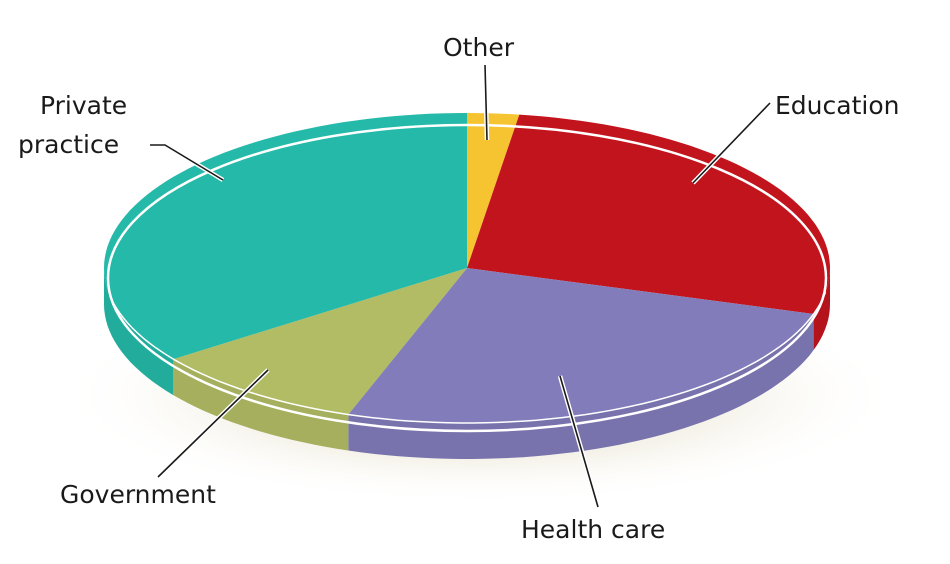 The image size is (950, 564). I want to click on pie-wall-government, so click(261, 405).